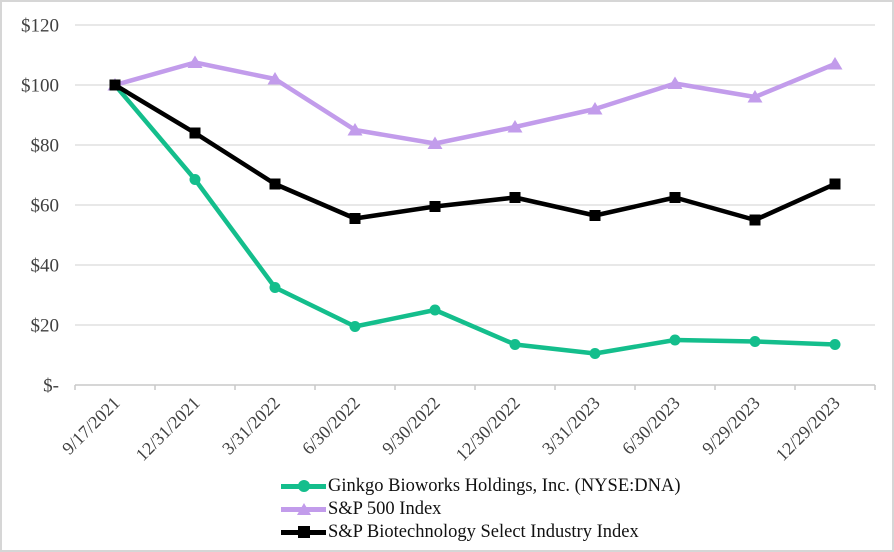 The width and height of the screenshot is (894, 552). I want to click on legend-circle-marker-icon, so click(303, 486).